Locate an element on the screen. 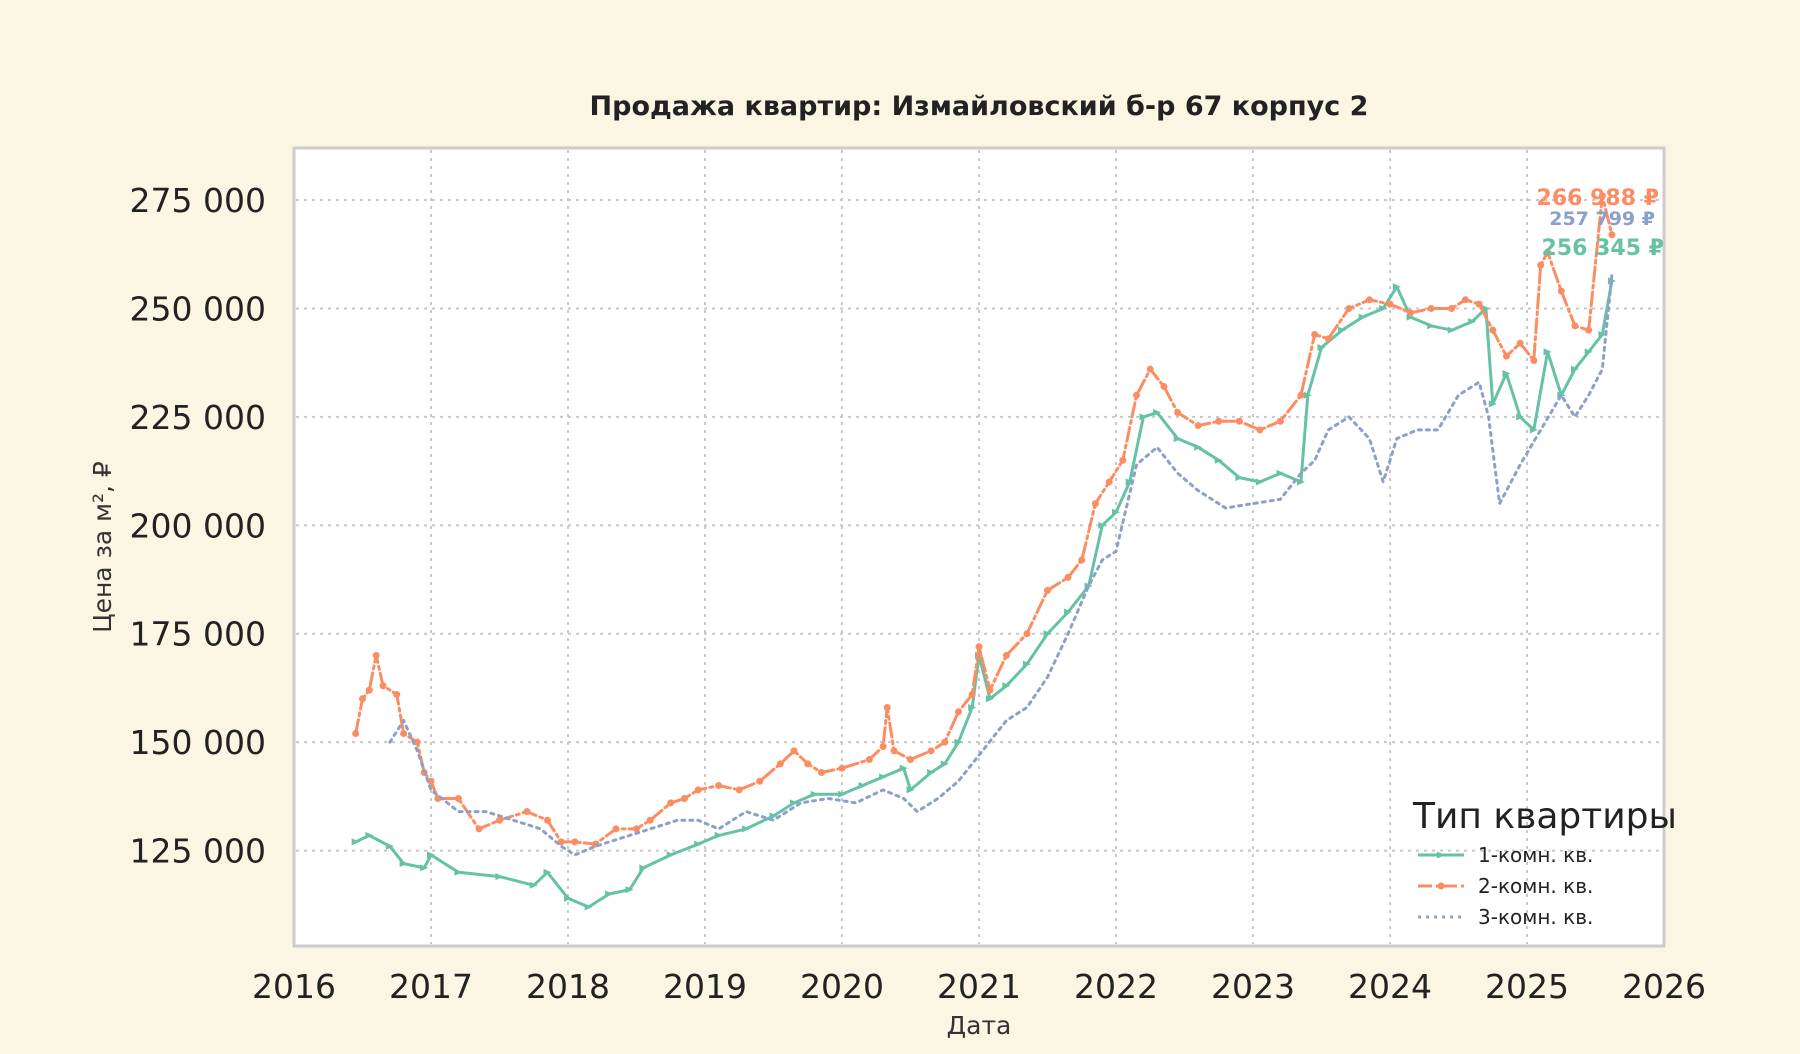 The width and height of the screenshot is (1800, 1054). x-tick-label: 2018 is located at coordinates (568, 986).